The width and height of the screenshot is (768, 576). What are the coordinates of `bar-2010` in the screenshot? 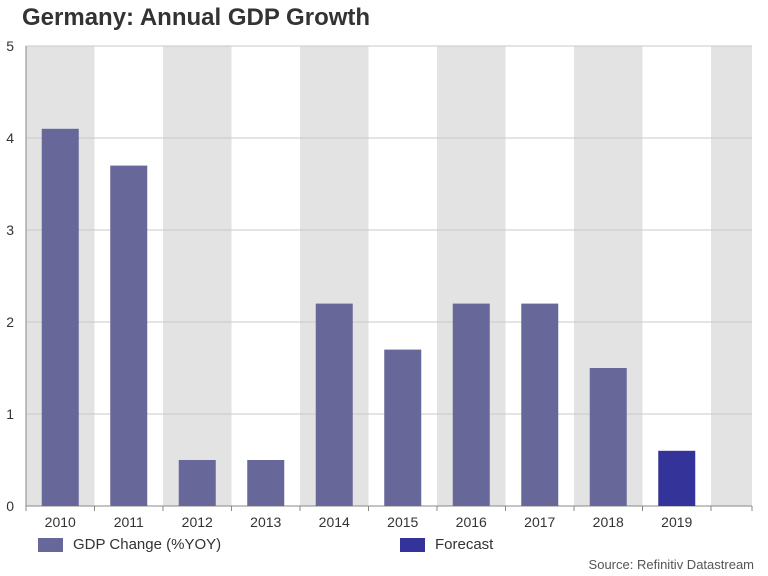 It's located at (60, 317).